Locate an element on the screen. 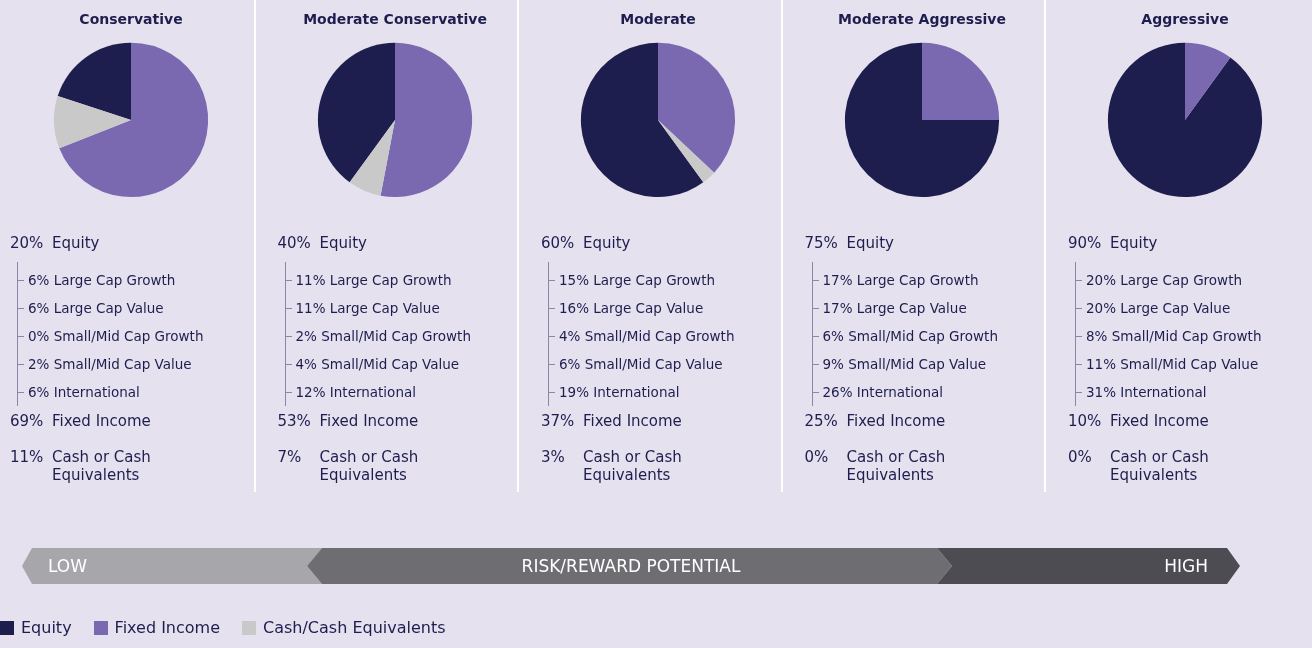 This screenshot has height=648, width=1312. text: 25% Fixed Income is located at coordinates (875, 421).